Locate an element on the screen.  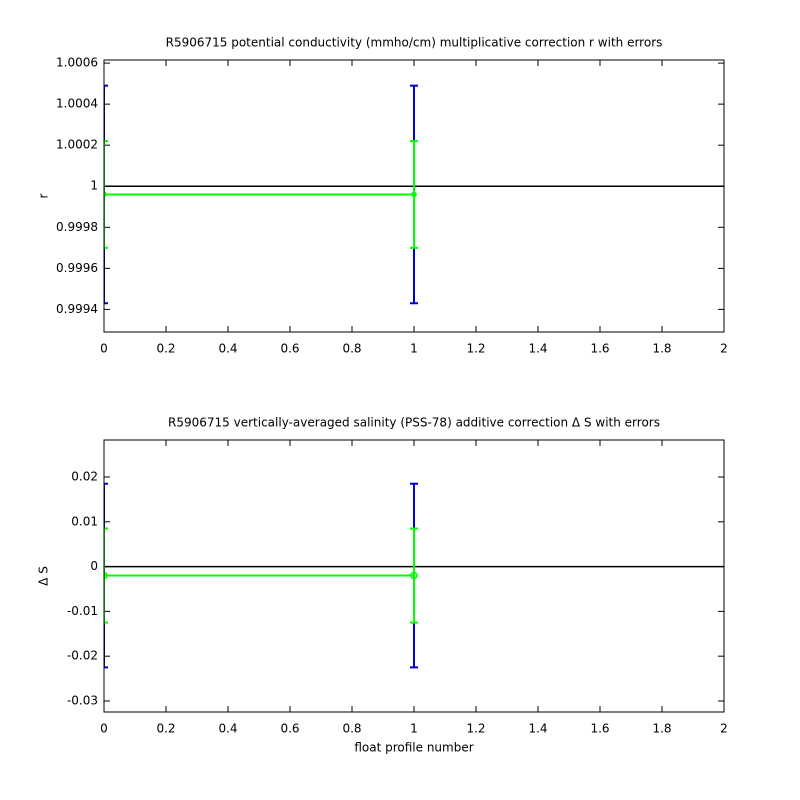
y-tick-label: 0.01 is located at coordinates (84, 521).